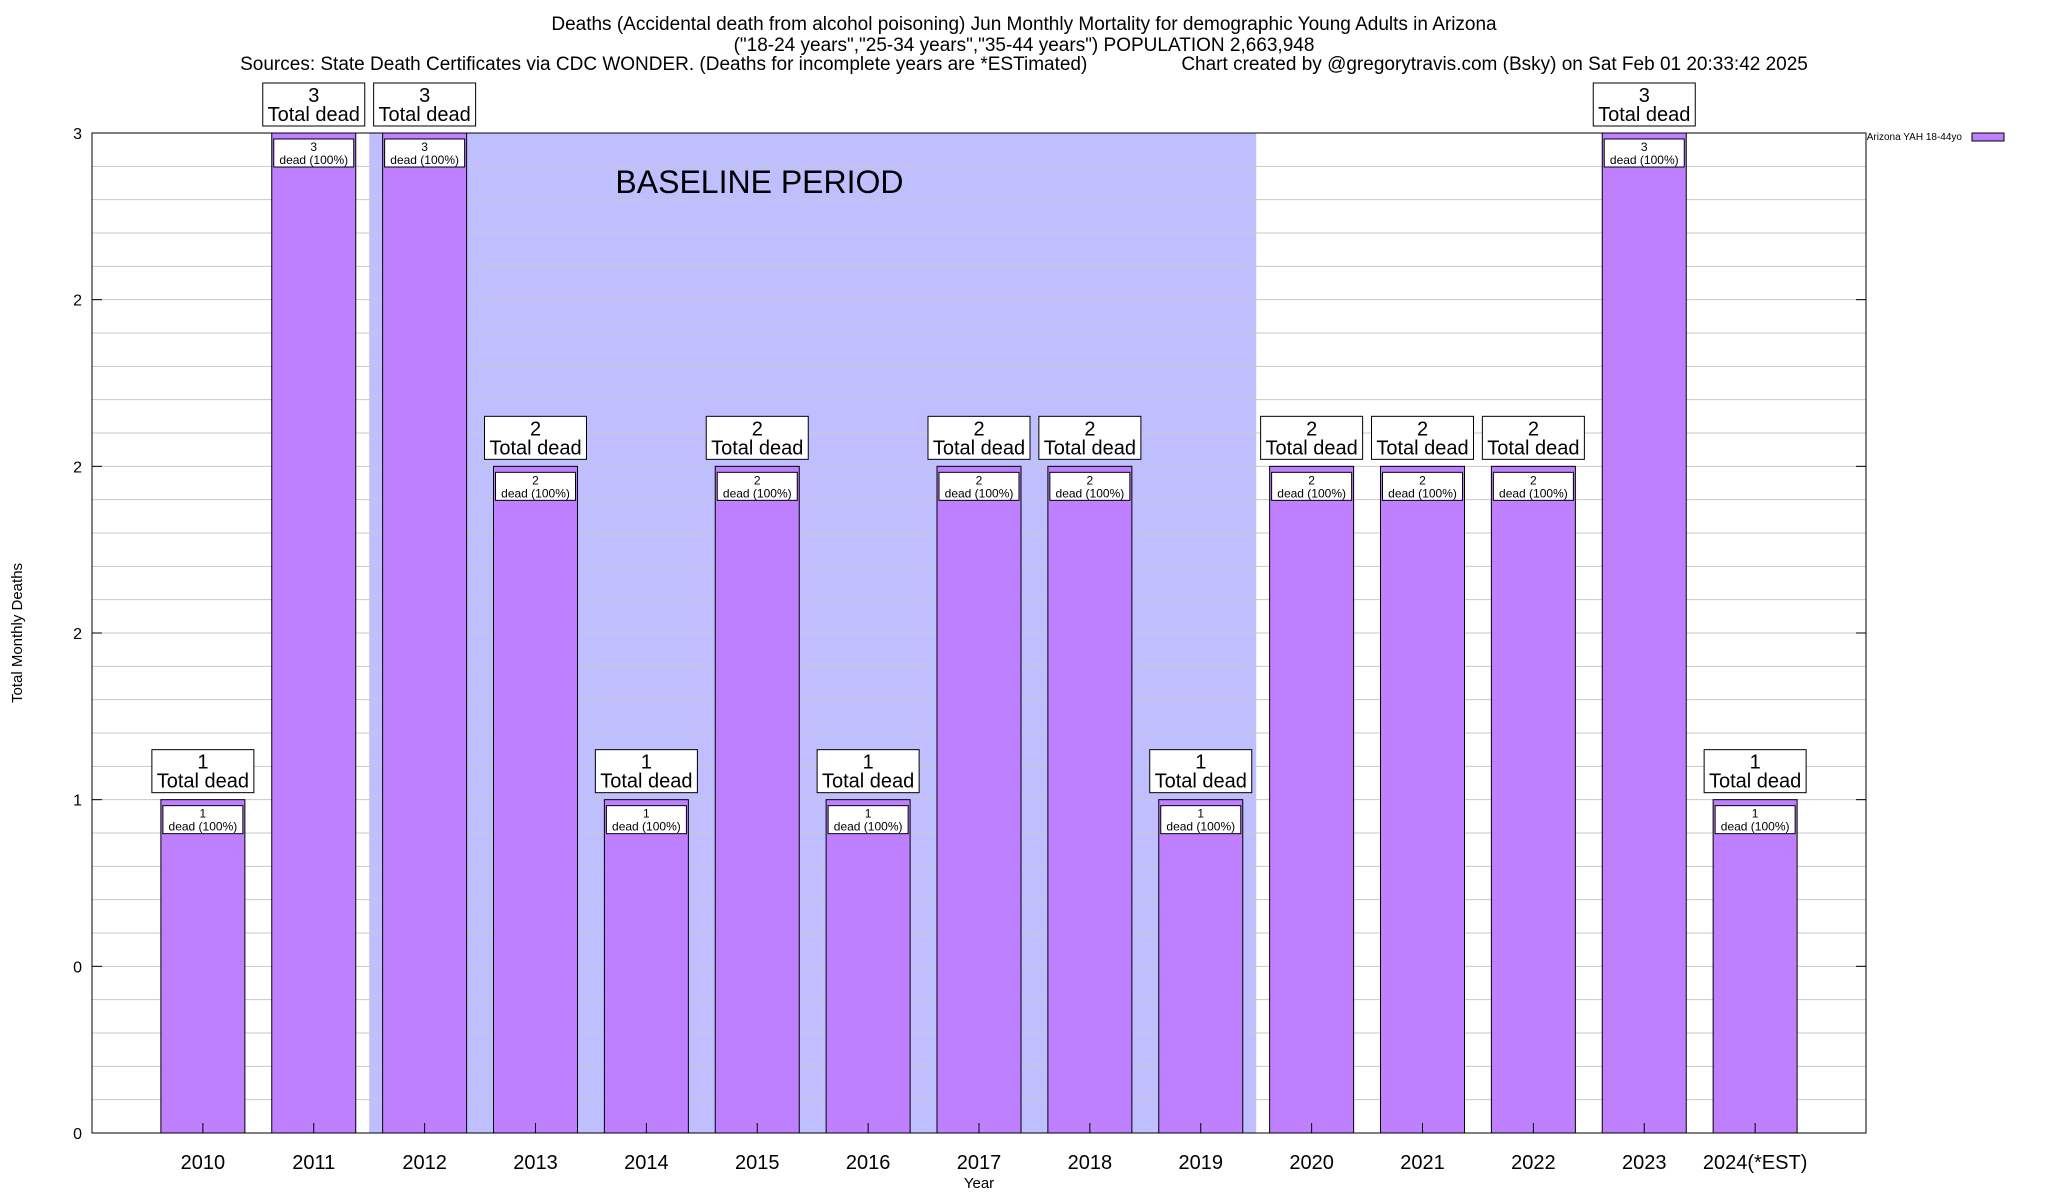 The width and height of the screenshot is (2048, 1200). I want to click on x-tick-label: 2013, so click(535, 1163).